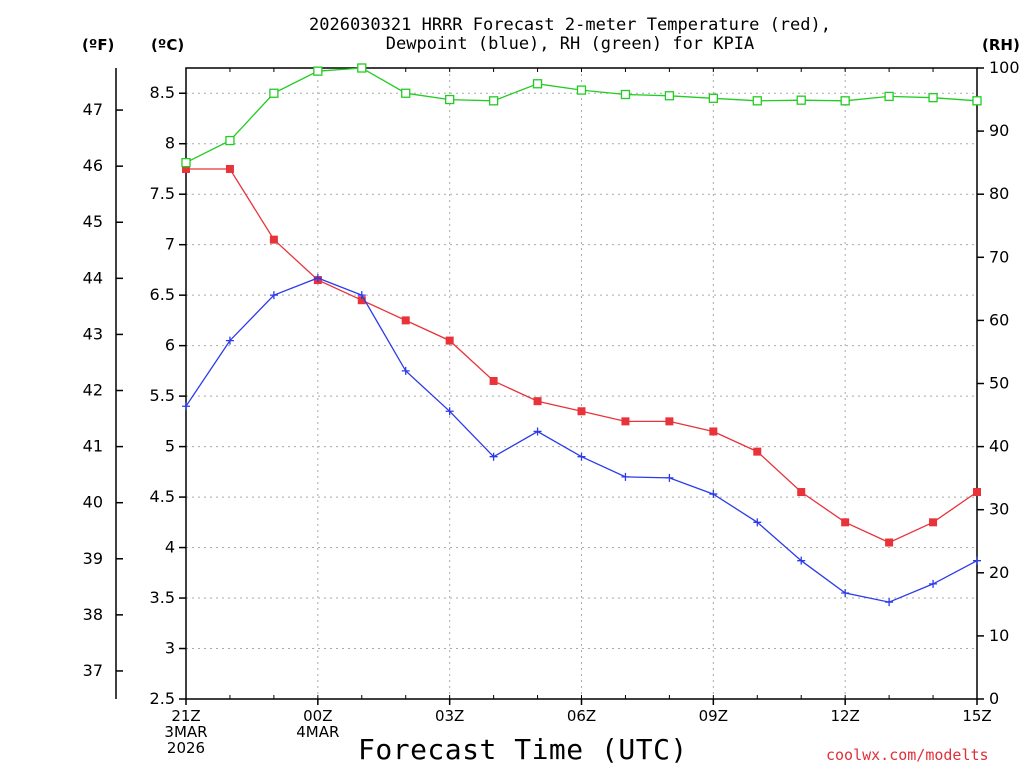 The width and height of the screenshot is (1024, 768). I want to click on fahrenheit-tick-label: 42, so click(93, 390).